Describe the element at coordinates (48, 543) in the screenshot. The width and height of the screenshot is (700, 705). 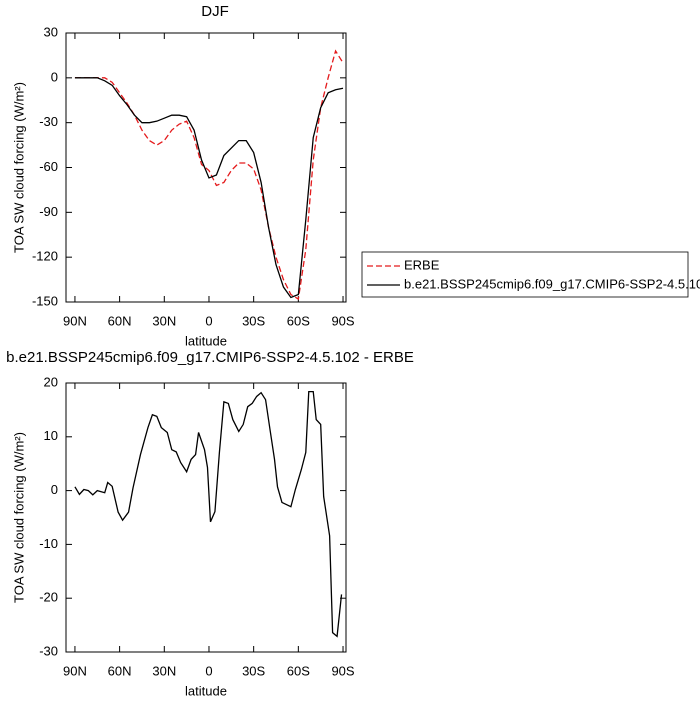
I see `y-tick-label: -10` at that location.